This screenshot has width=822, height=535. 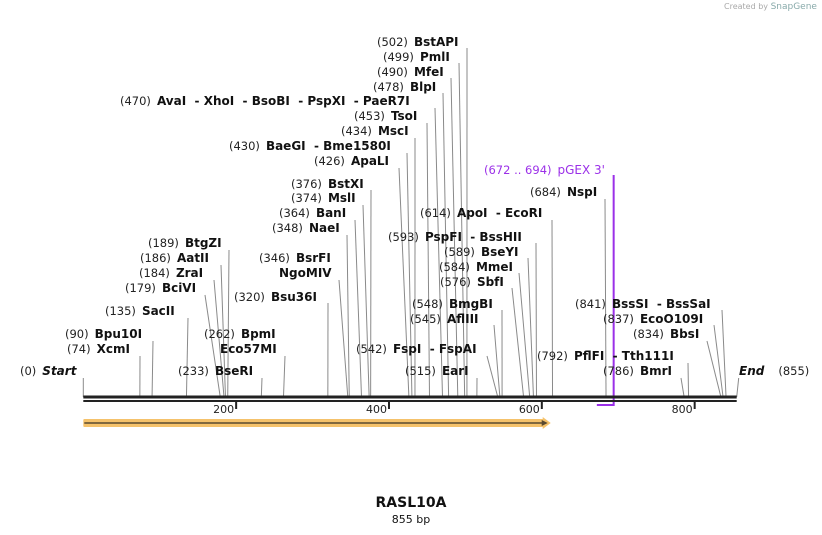 What do you see at coordinates (28, 371) in the screenshot?
I see `site-position: (0)` at bounding box center [28, 371].